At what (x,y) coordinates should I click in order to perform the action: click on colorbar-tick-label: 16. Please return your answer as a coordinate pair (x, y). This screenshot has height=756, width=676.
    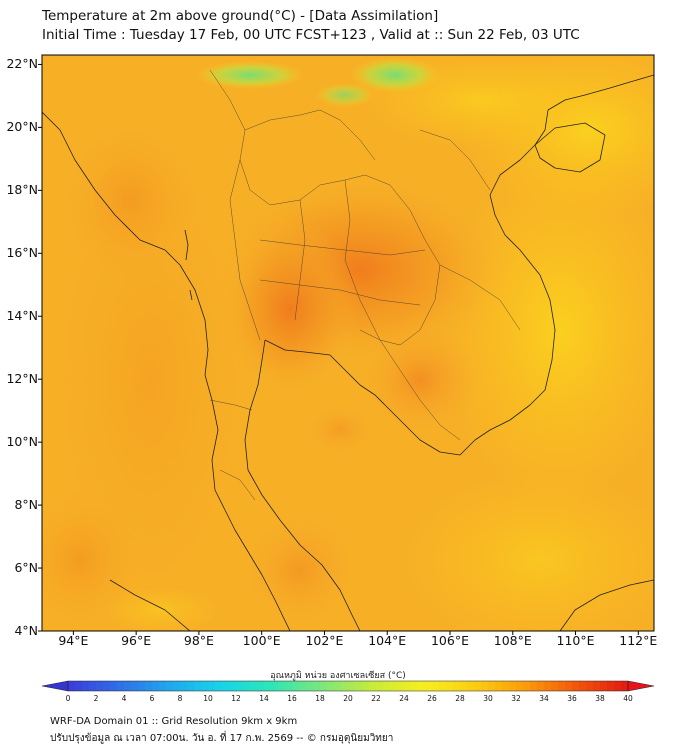
    Looking at the image, I should click on (292, 698).